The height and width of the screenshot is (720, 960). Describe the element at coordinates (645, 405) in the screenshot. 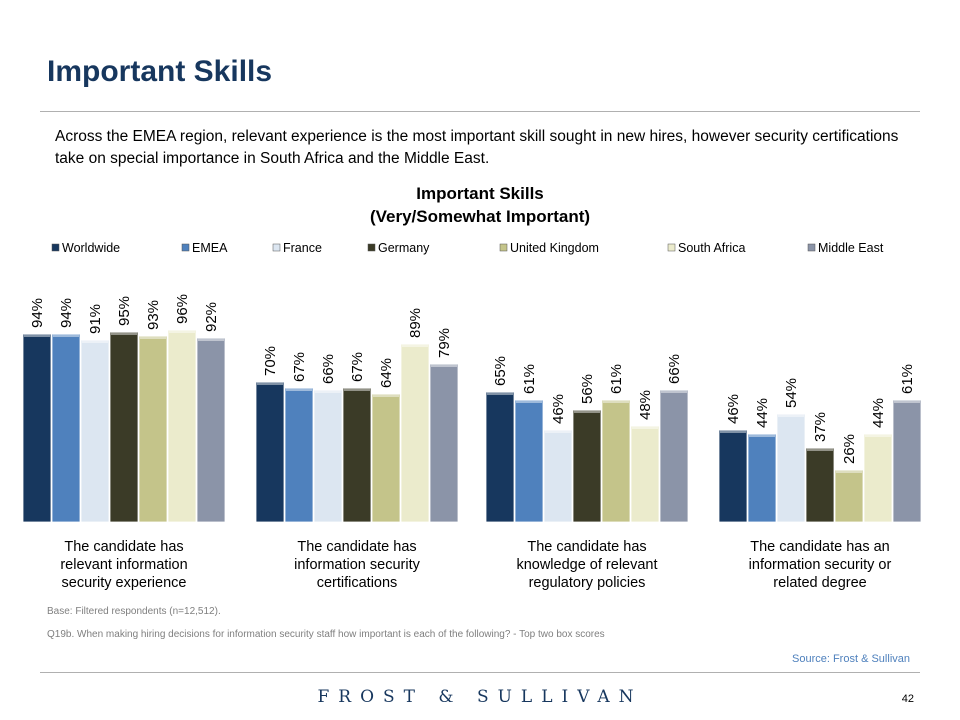

I see `data-label: 48%` at that location.